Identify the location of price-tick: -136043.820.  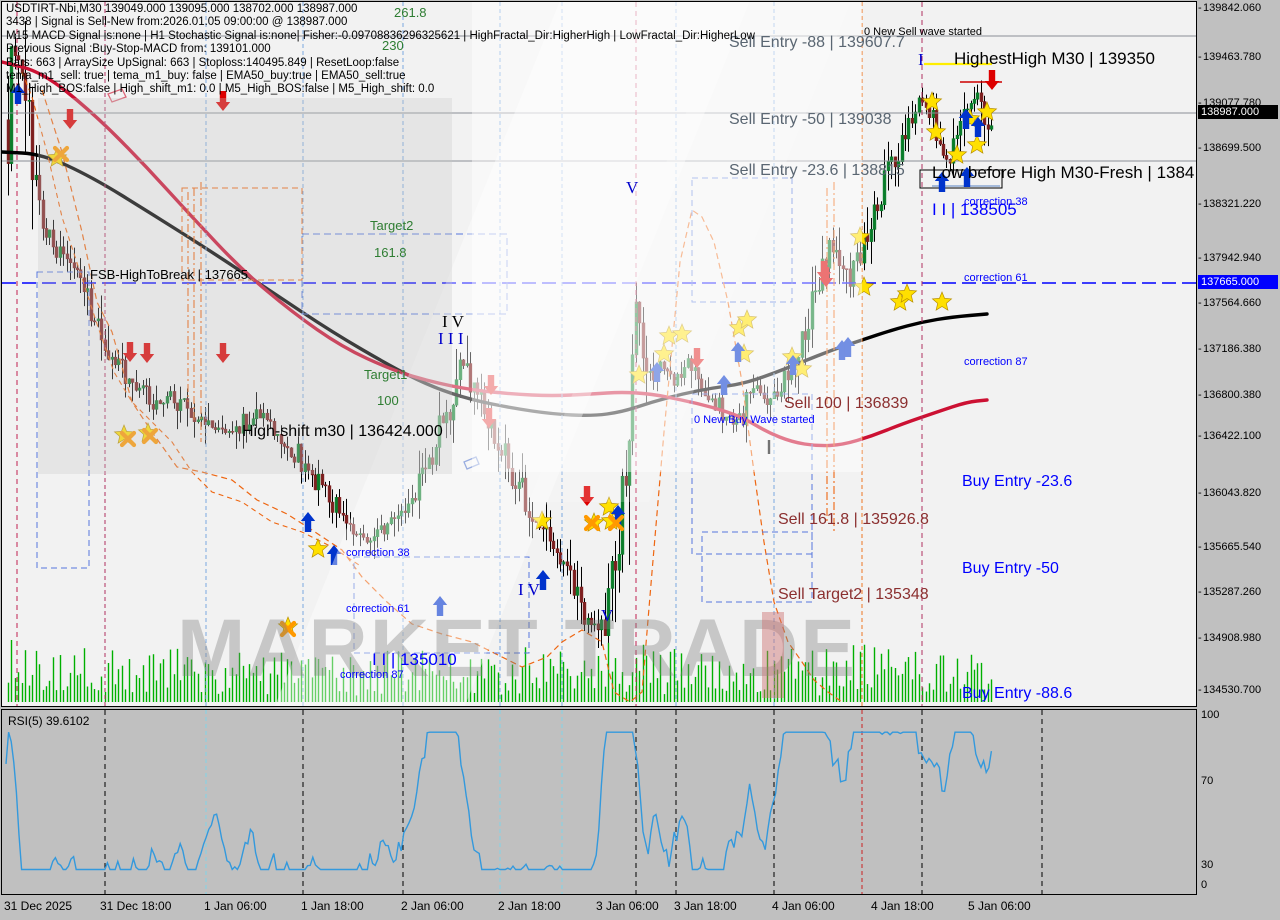
(1230, 493).